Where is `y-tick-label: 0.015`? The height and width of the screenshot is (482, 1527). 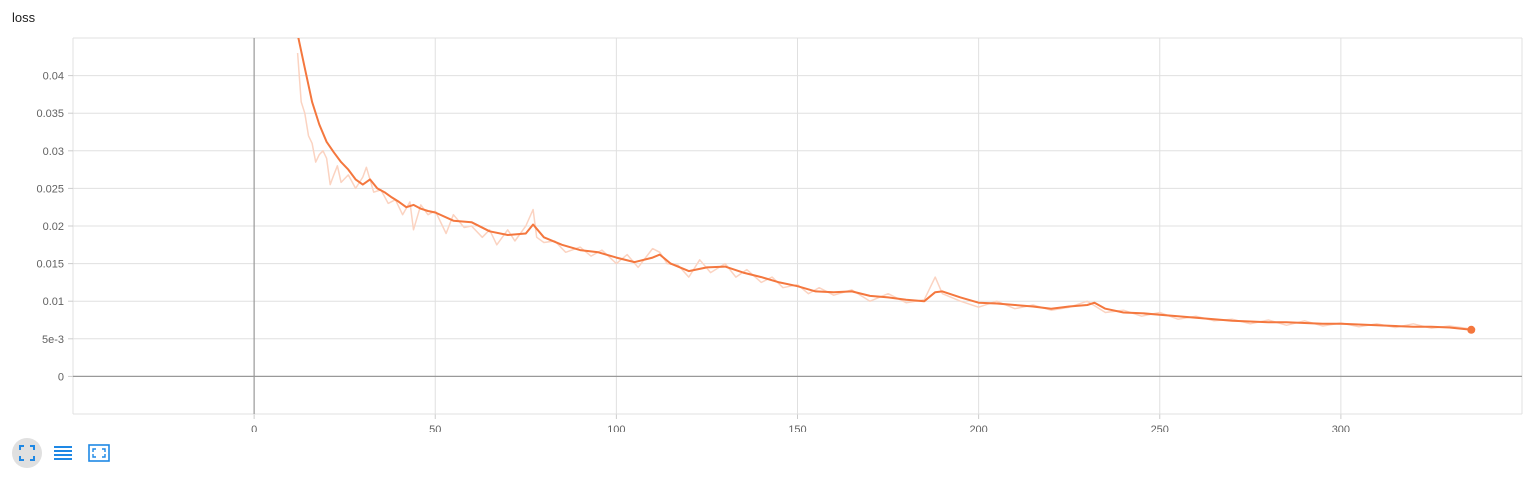 y-tick-label: 0.015 is located at coordinates (50, 265).